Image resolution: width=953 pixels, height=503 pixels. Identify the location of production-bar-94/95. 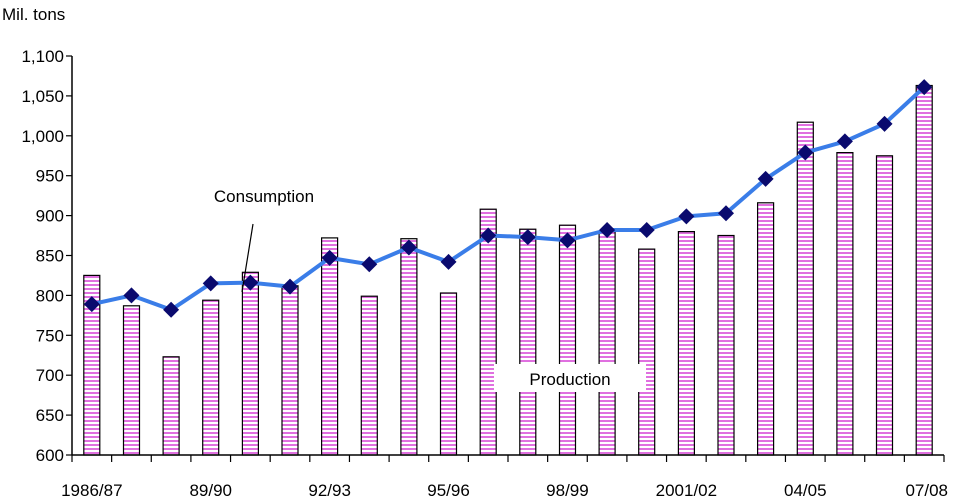
(409, 347).